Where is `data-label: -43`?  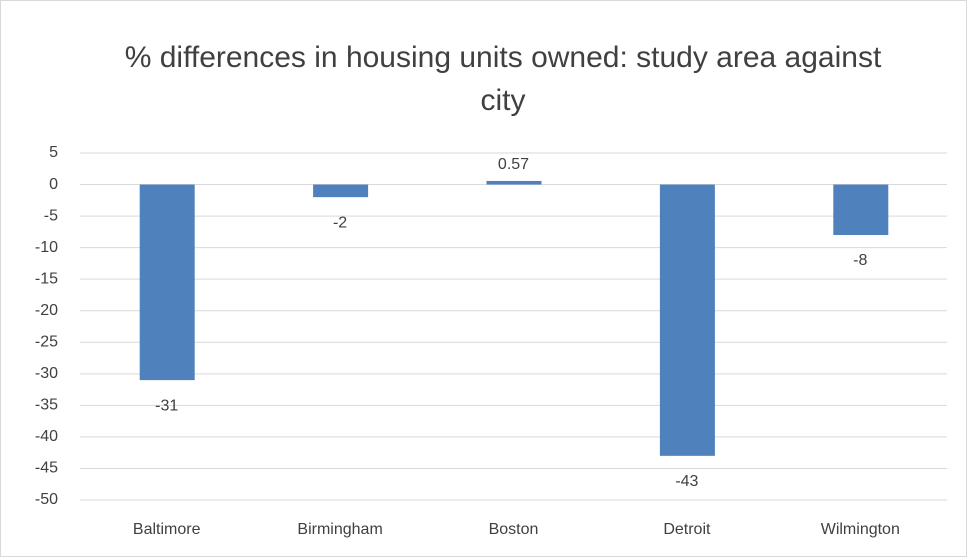 data-label: -43 is located at coordinates (686, 481).